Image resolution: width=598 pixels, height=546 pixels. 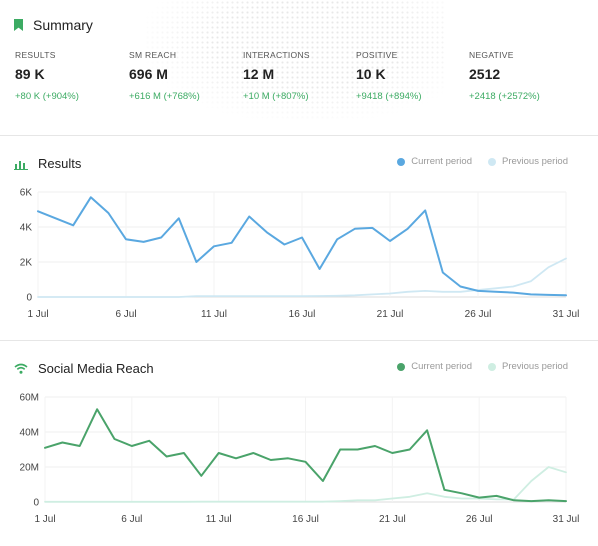 What do you see at coordinates (259, 74) in the screenshot?
I see `metric-value: 12 M` at bounding box center [259, 74].